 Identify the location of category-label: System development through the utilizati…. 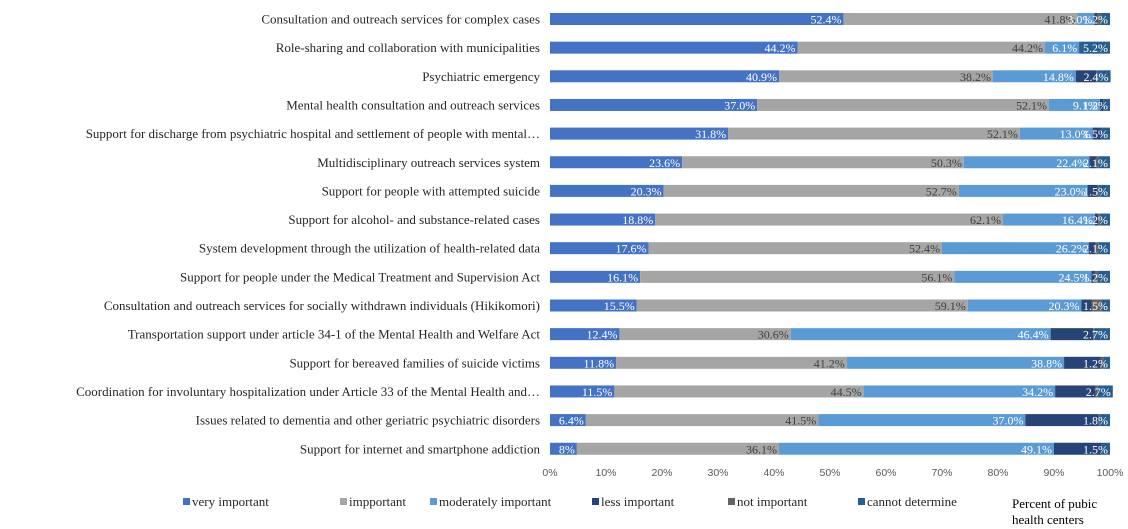
(369, 248).